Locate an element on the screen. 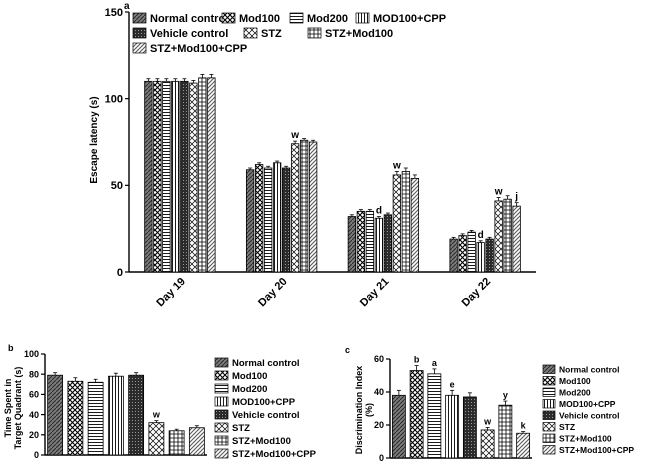 Image resolution: width=661 pixels, height=465 pixels. panel-c-y-axis-label-line-2: (%) is located at coordinates (369, 410).